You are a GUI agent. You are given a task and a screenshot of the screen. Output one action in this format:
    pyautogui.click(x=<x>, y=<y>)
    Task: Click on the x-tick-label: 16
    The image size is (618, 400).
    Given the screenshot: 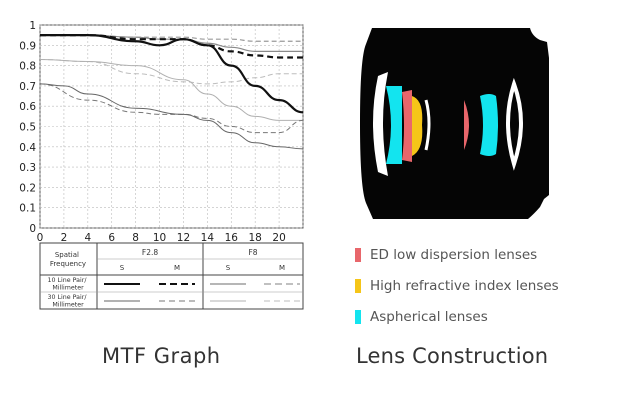 What is the action you would take?
    pyautogui.click(x=232, y=238)
    